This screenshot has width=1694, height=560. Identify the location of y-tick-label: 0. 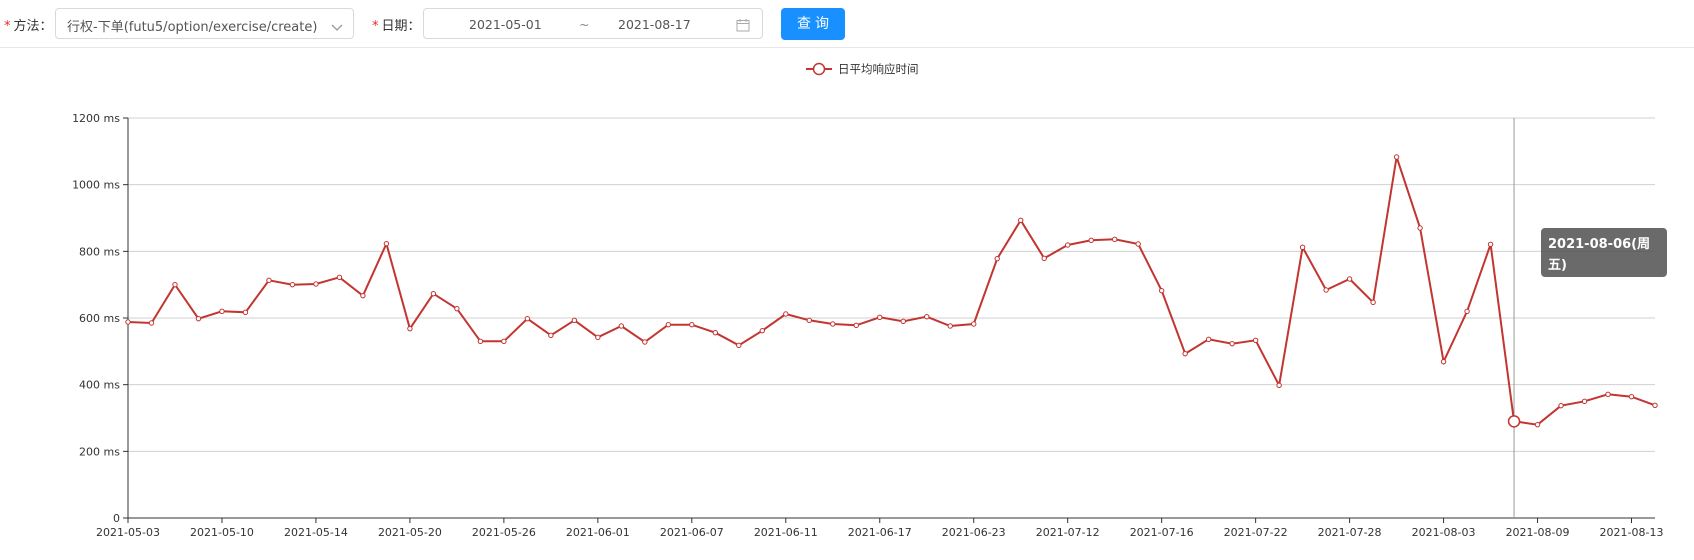
(116, 518).